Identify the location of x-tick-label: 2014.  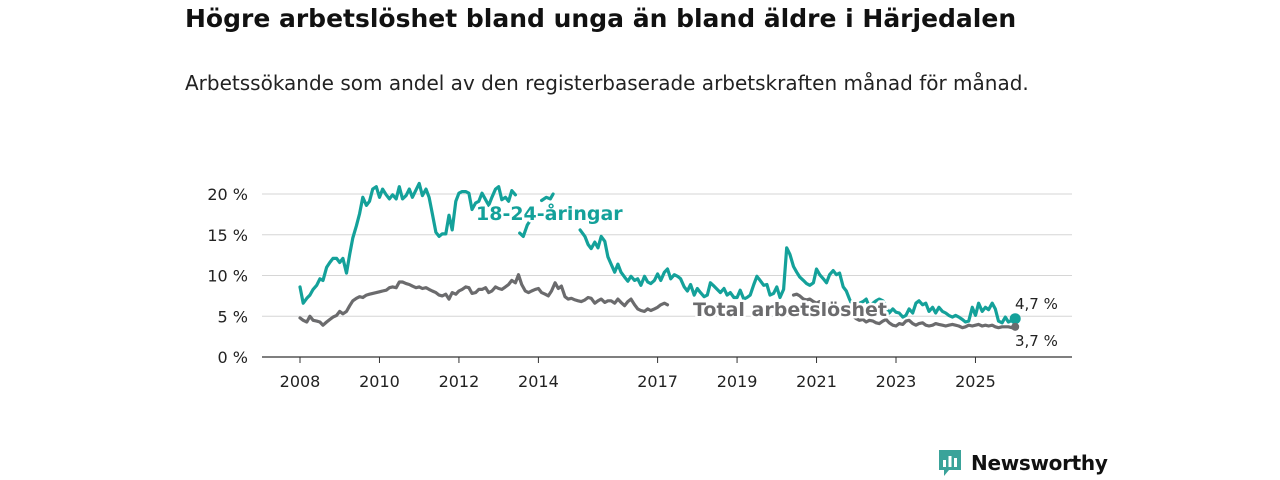
(538, 381).